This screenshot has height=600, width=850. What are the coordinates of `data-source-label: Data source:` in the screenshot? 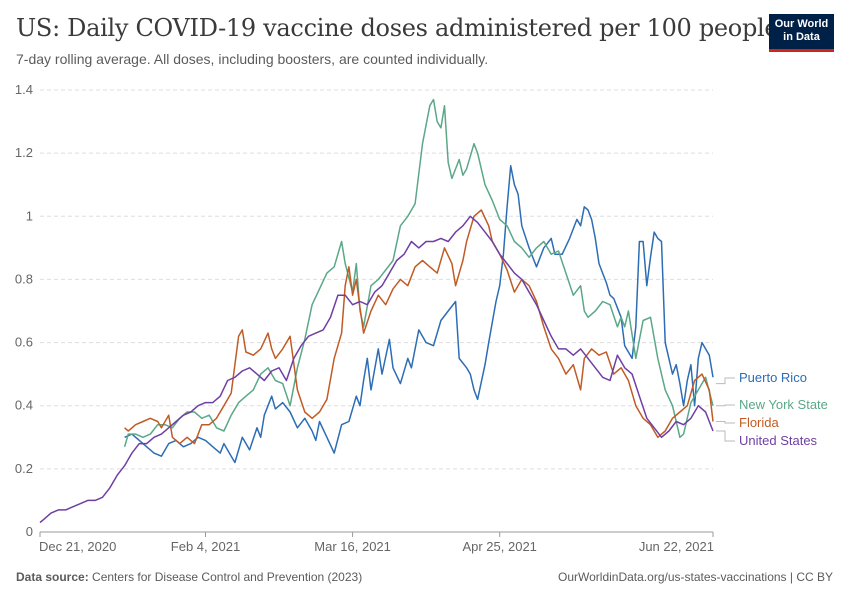 It's located at (52, 577).